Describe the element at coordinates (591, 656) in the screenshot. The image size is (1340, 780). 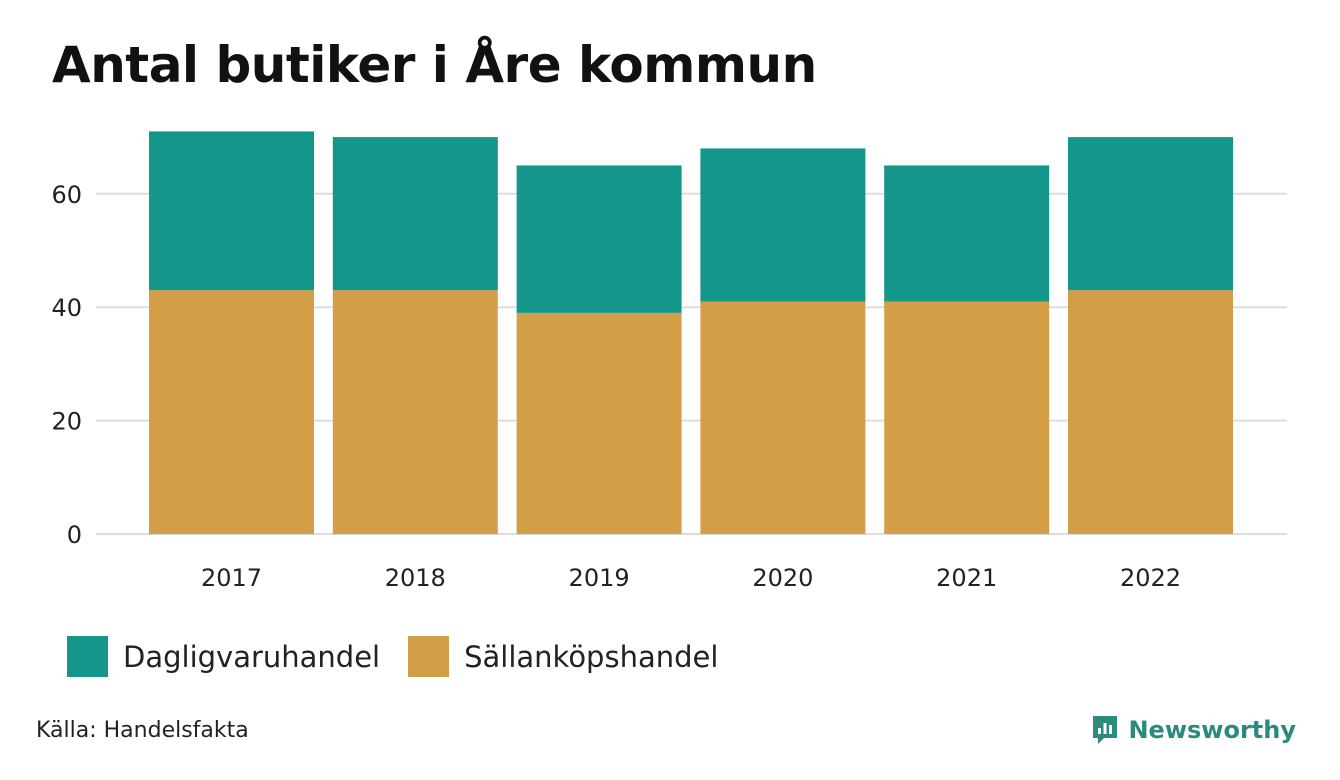
I see `legend-label-sallankopshandel: Sällanköpshandel` at that location.